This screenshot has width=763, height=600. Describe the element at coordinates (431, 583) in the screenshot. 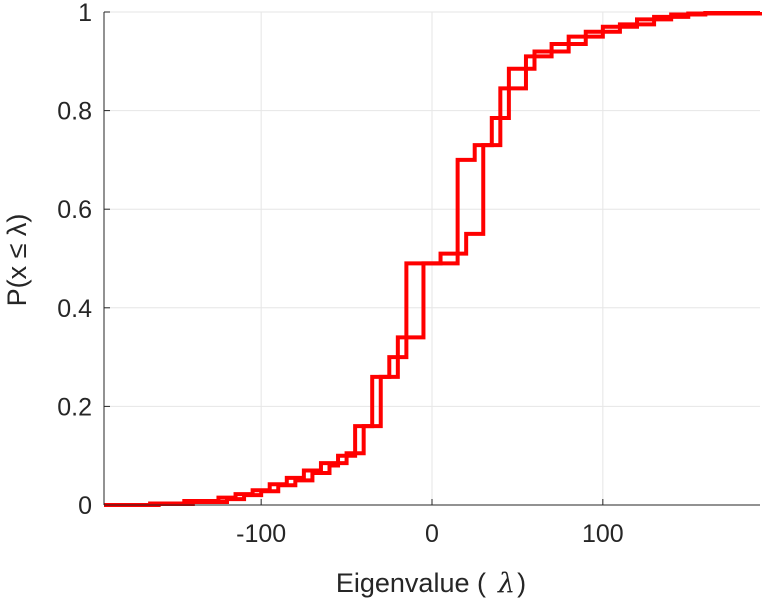

I see `x-axis-label: Eigenvalue (λ)` at that location.